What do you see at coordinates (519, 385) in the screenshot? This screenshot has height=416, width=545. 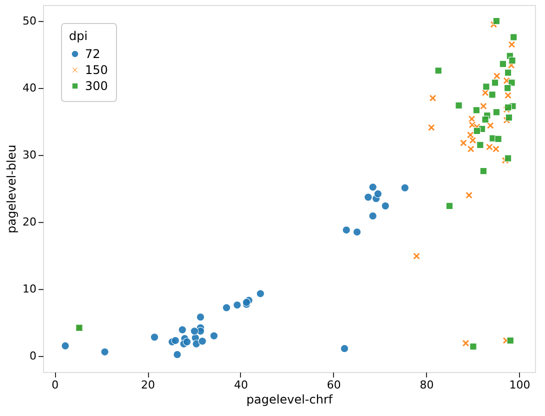 I see `x-tick-label: 100` at bounding box center [519, 385].